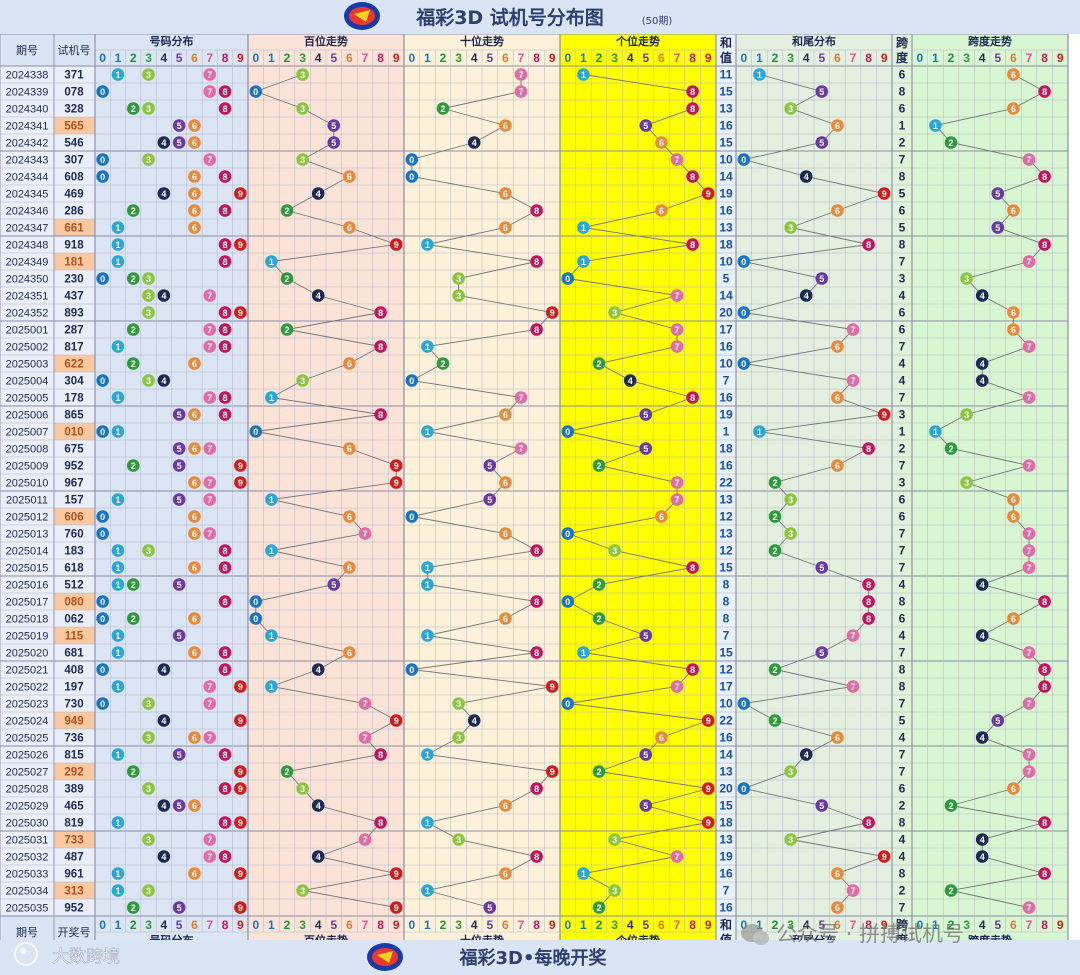  I want to click on digit-header-sumtail: 1, so click(759, 58).